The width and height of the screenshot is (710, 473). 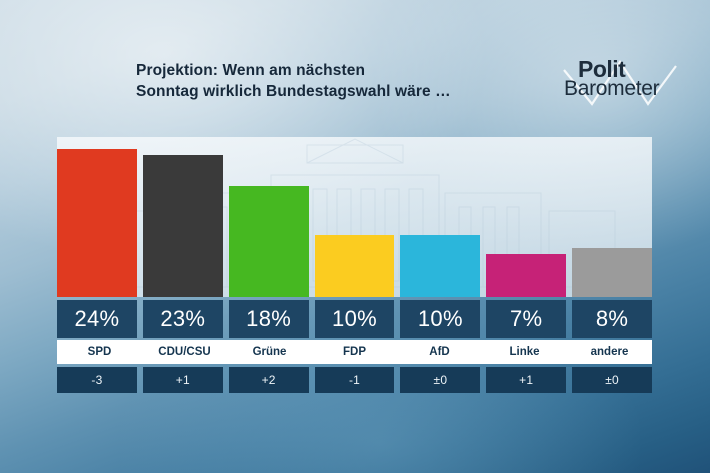 I want to click on value-label: 23%, so click(x=182, y=319).